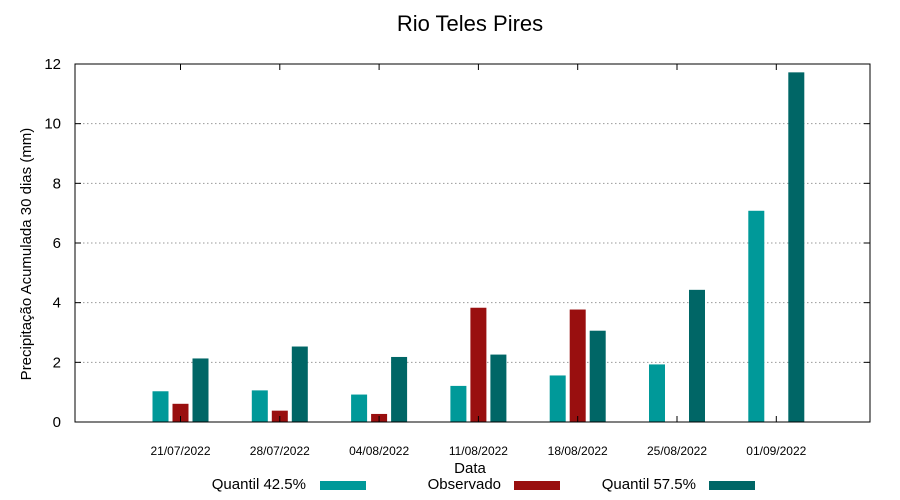 Image resolution: width=900 pixels, height=500 pixels. Describe the element at coordinates (57, 243) in the screenshot. I see `y-tick-label: 6` at that location.